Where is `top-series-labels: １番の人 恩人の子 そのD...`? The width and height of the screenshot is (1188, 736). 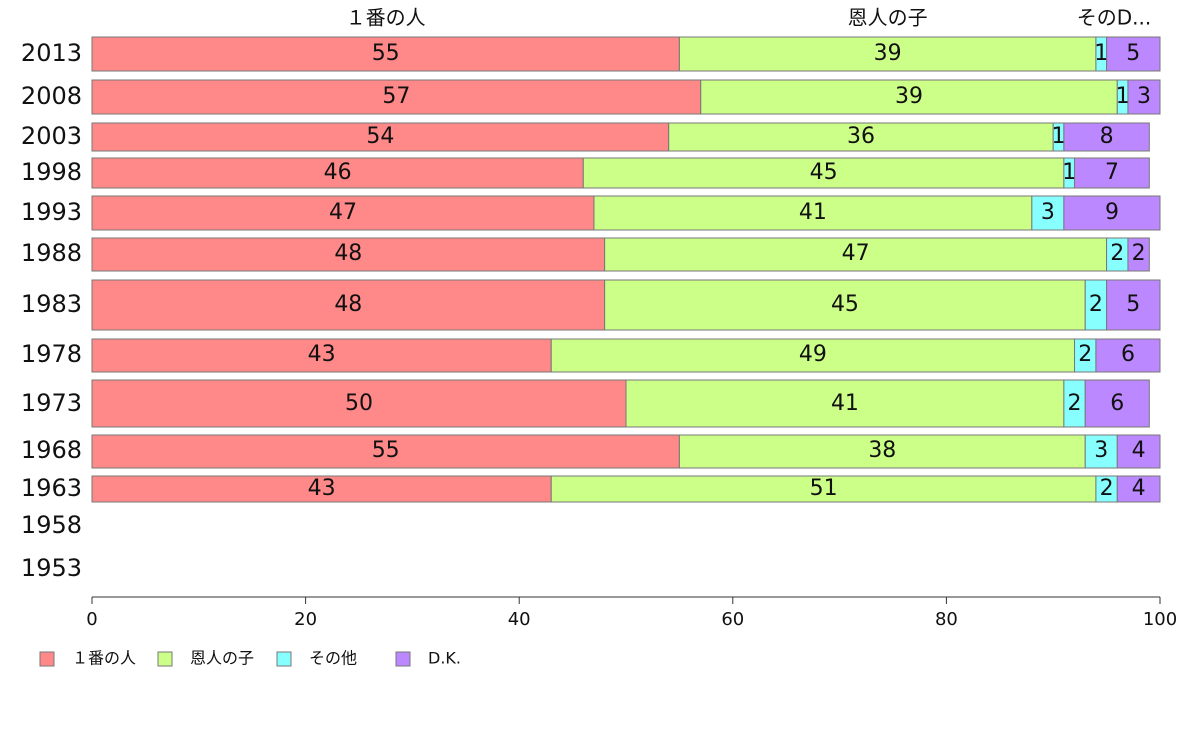 top-series-labels: １番の人 恩人の子 そのD... is located at coordinates (749, 18).